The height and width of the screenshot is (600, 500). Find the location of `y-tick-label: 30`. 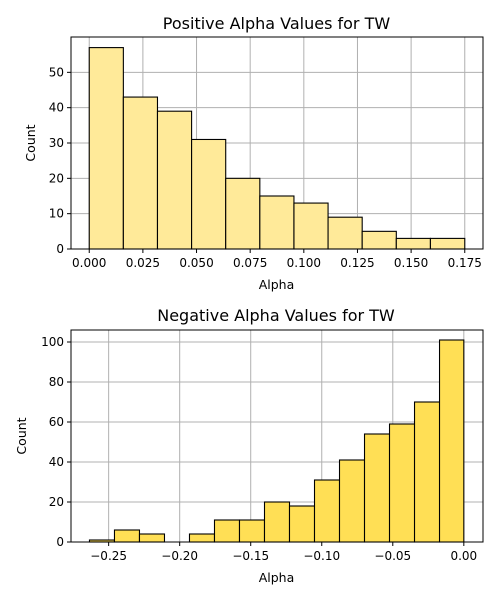

y-tick-label: 30 is located at coordinates (56, 143).